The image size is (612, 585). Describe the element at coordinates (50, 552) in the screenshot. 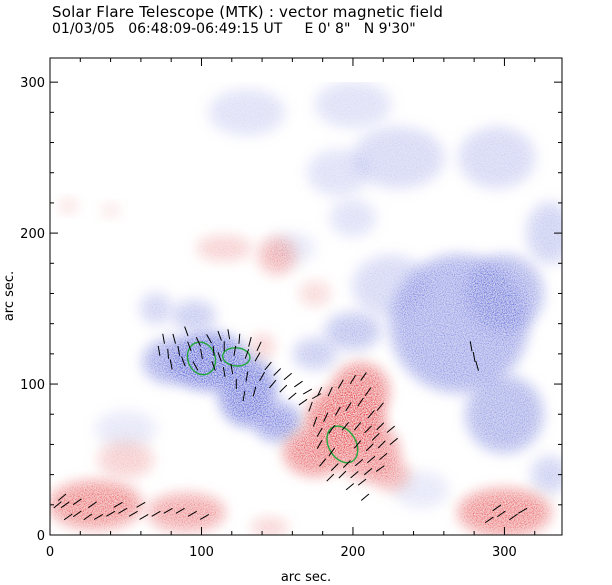

I see `x-tick-label: 0` at that location.